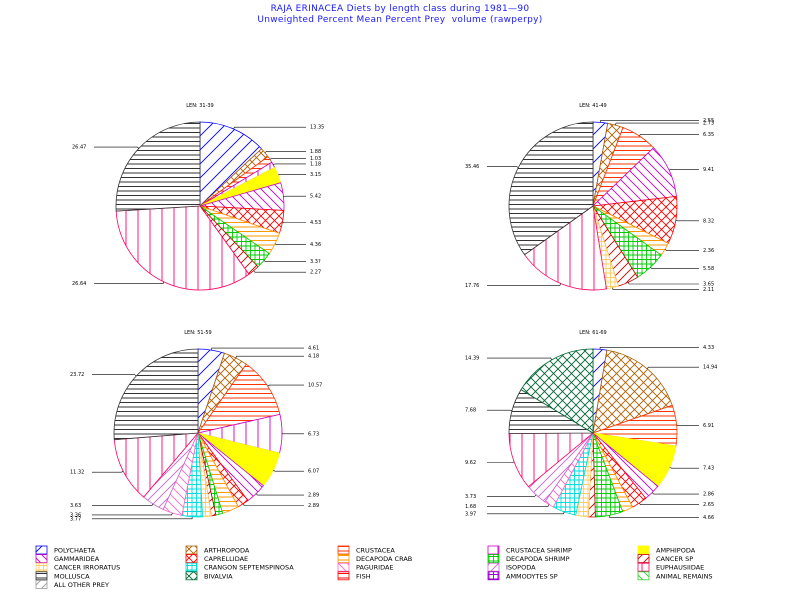 This screenshot has width=800, height=600. Describe the element at coordinates (708, 495) in the screenshot. I see `pie-slice-label: 2.86` at that location.